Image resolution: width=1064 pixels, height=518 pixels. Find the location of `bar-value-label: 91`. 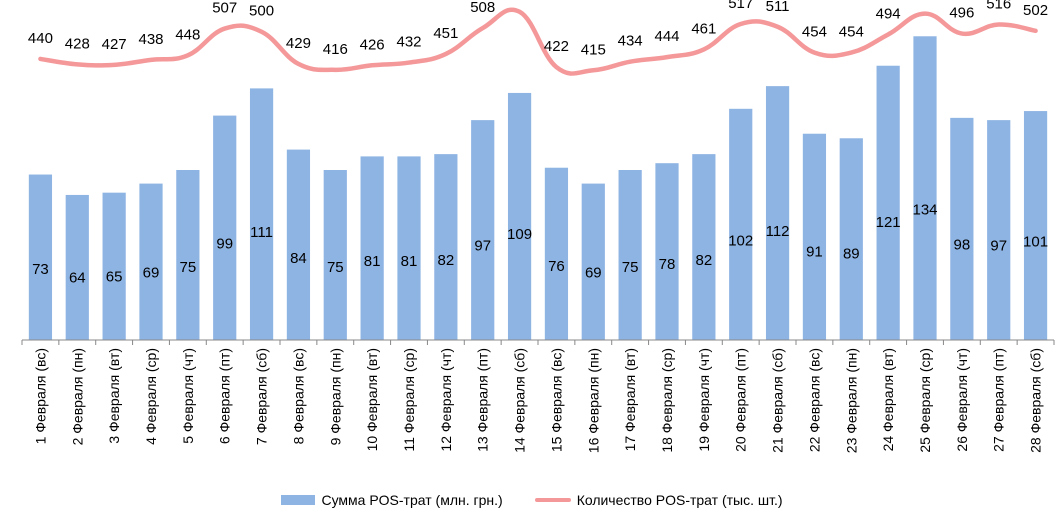

bar-value-label: 91 is located at coordinates (814, 251).